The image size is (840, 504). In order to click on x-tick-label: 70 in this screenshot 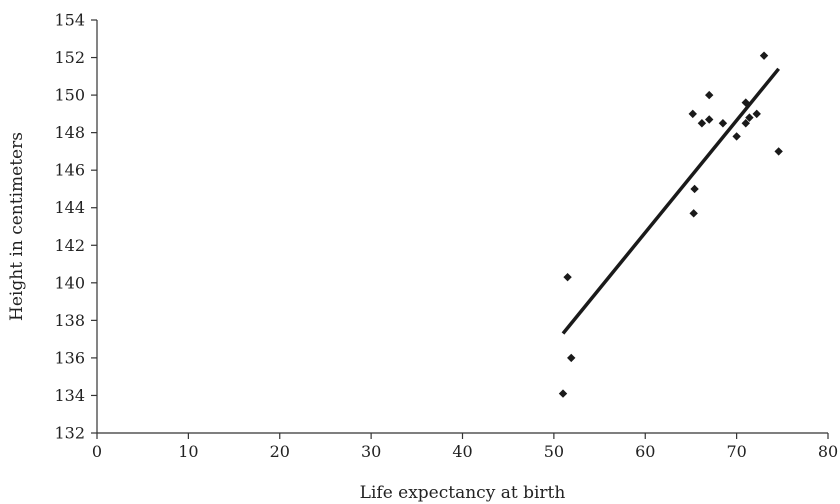, I will do `click(736, 451)`.